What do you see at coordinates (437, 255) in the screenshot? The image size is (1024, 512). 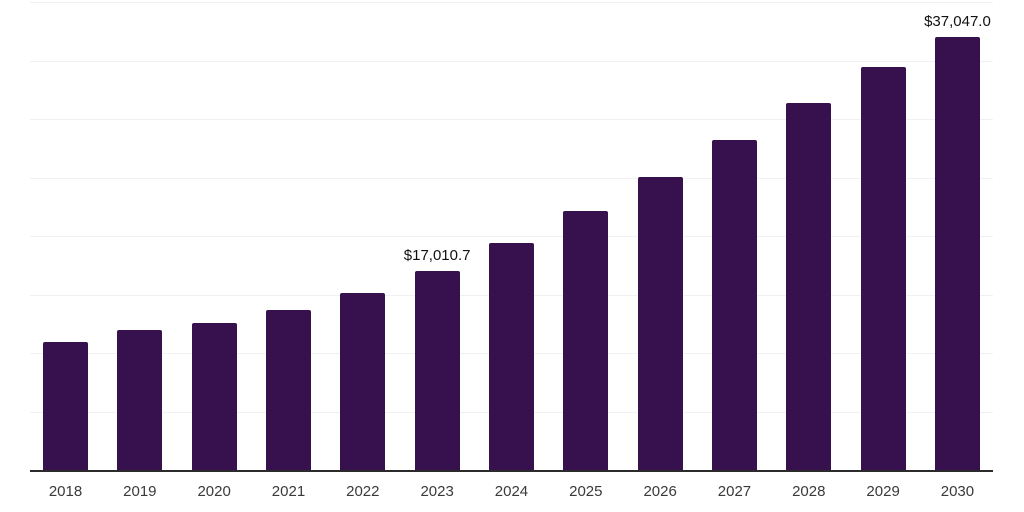 I see `value-label-2023: $17,010.7` at bounding box center [437, 255].